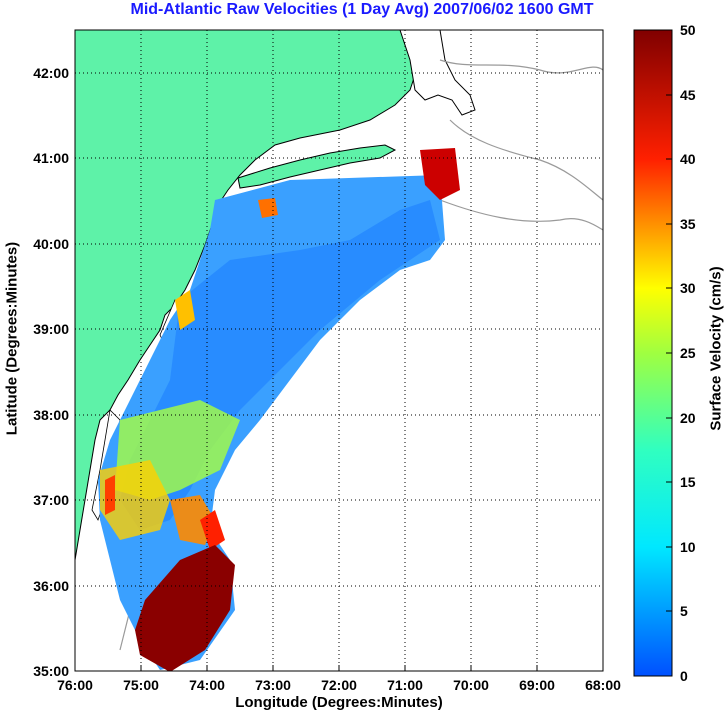 This screenshot has width=724, height=714. What do you see at coordinates (684, 611) in the screenshot?
I see `colorbar-tick-label: 5` at bounding box center [684, 611].